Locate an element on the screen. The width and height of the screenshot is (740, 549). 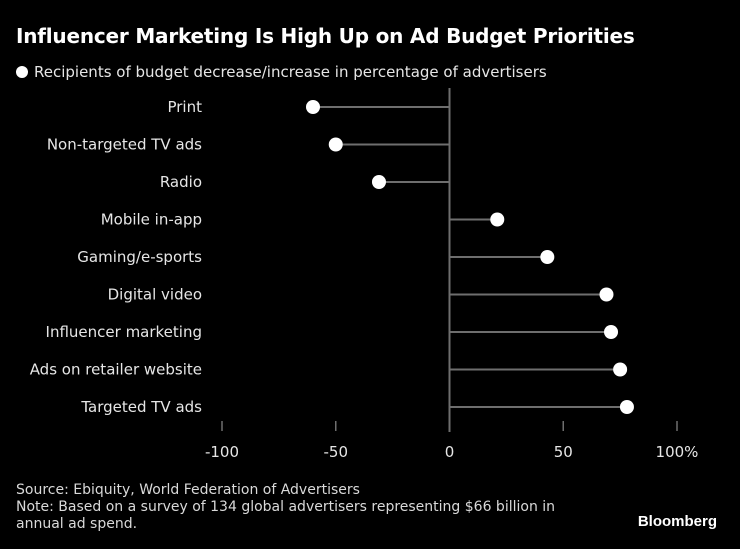
legend-marker-icon is located at coordinates (22, 72).